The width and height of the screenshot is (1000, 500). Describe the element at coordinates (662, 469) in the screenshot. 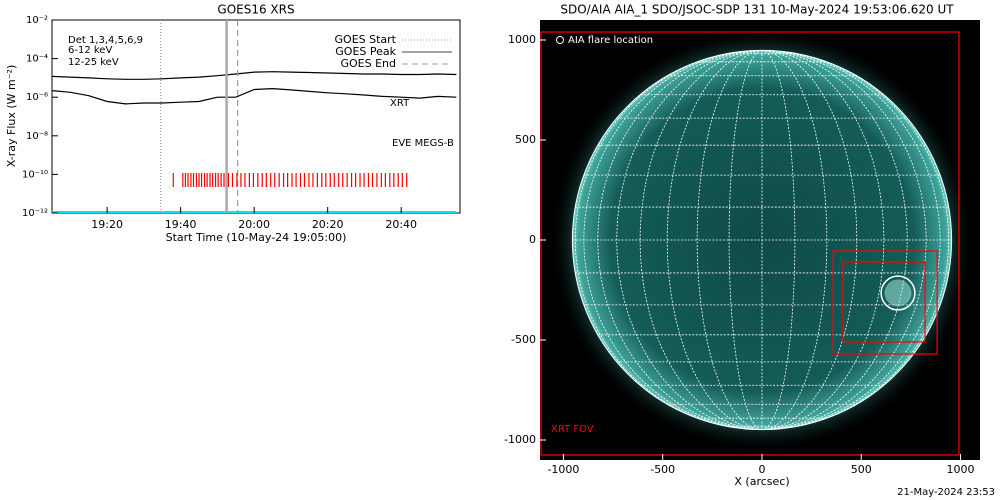

I see `x-tick-label: -500` at that location.